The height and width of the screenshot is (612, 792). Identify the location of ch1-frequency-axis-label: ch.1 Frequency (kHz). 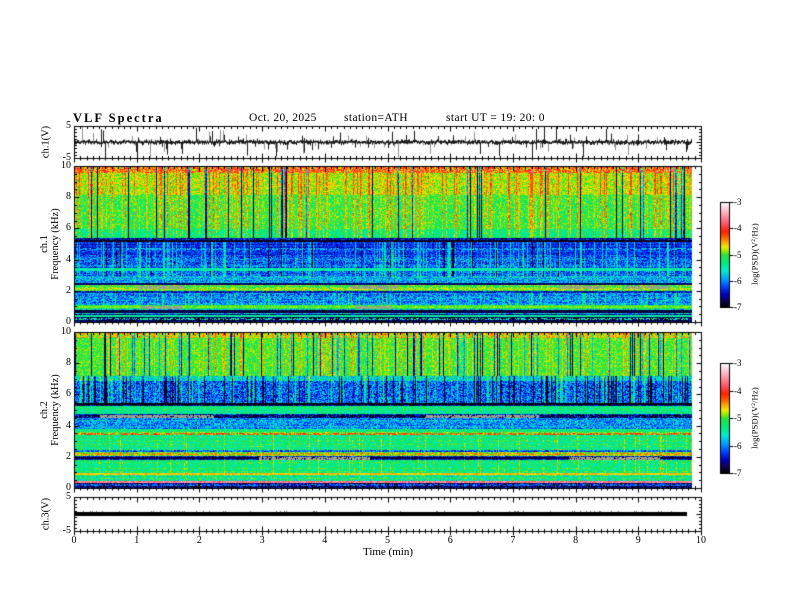
(50, 243).